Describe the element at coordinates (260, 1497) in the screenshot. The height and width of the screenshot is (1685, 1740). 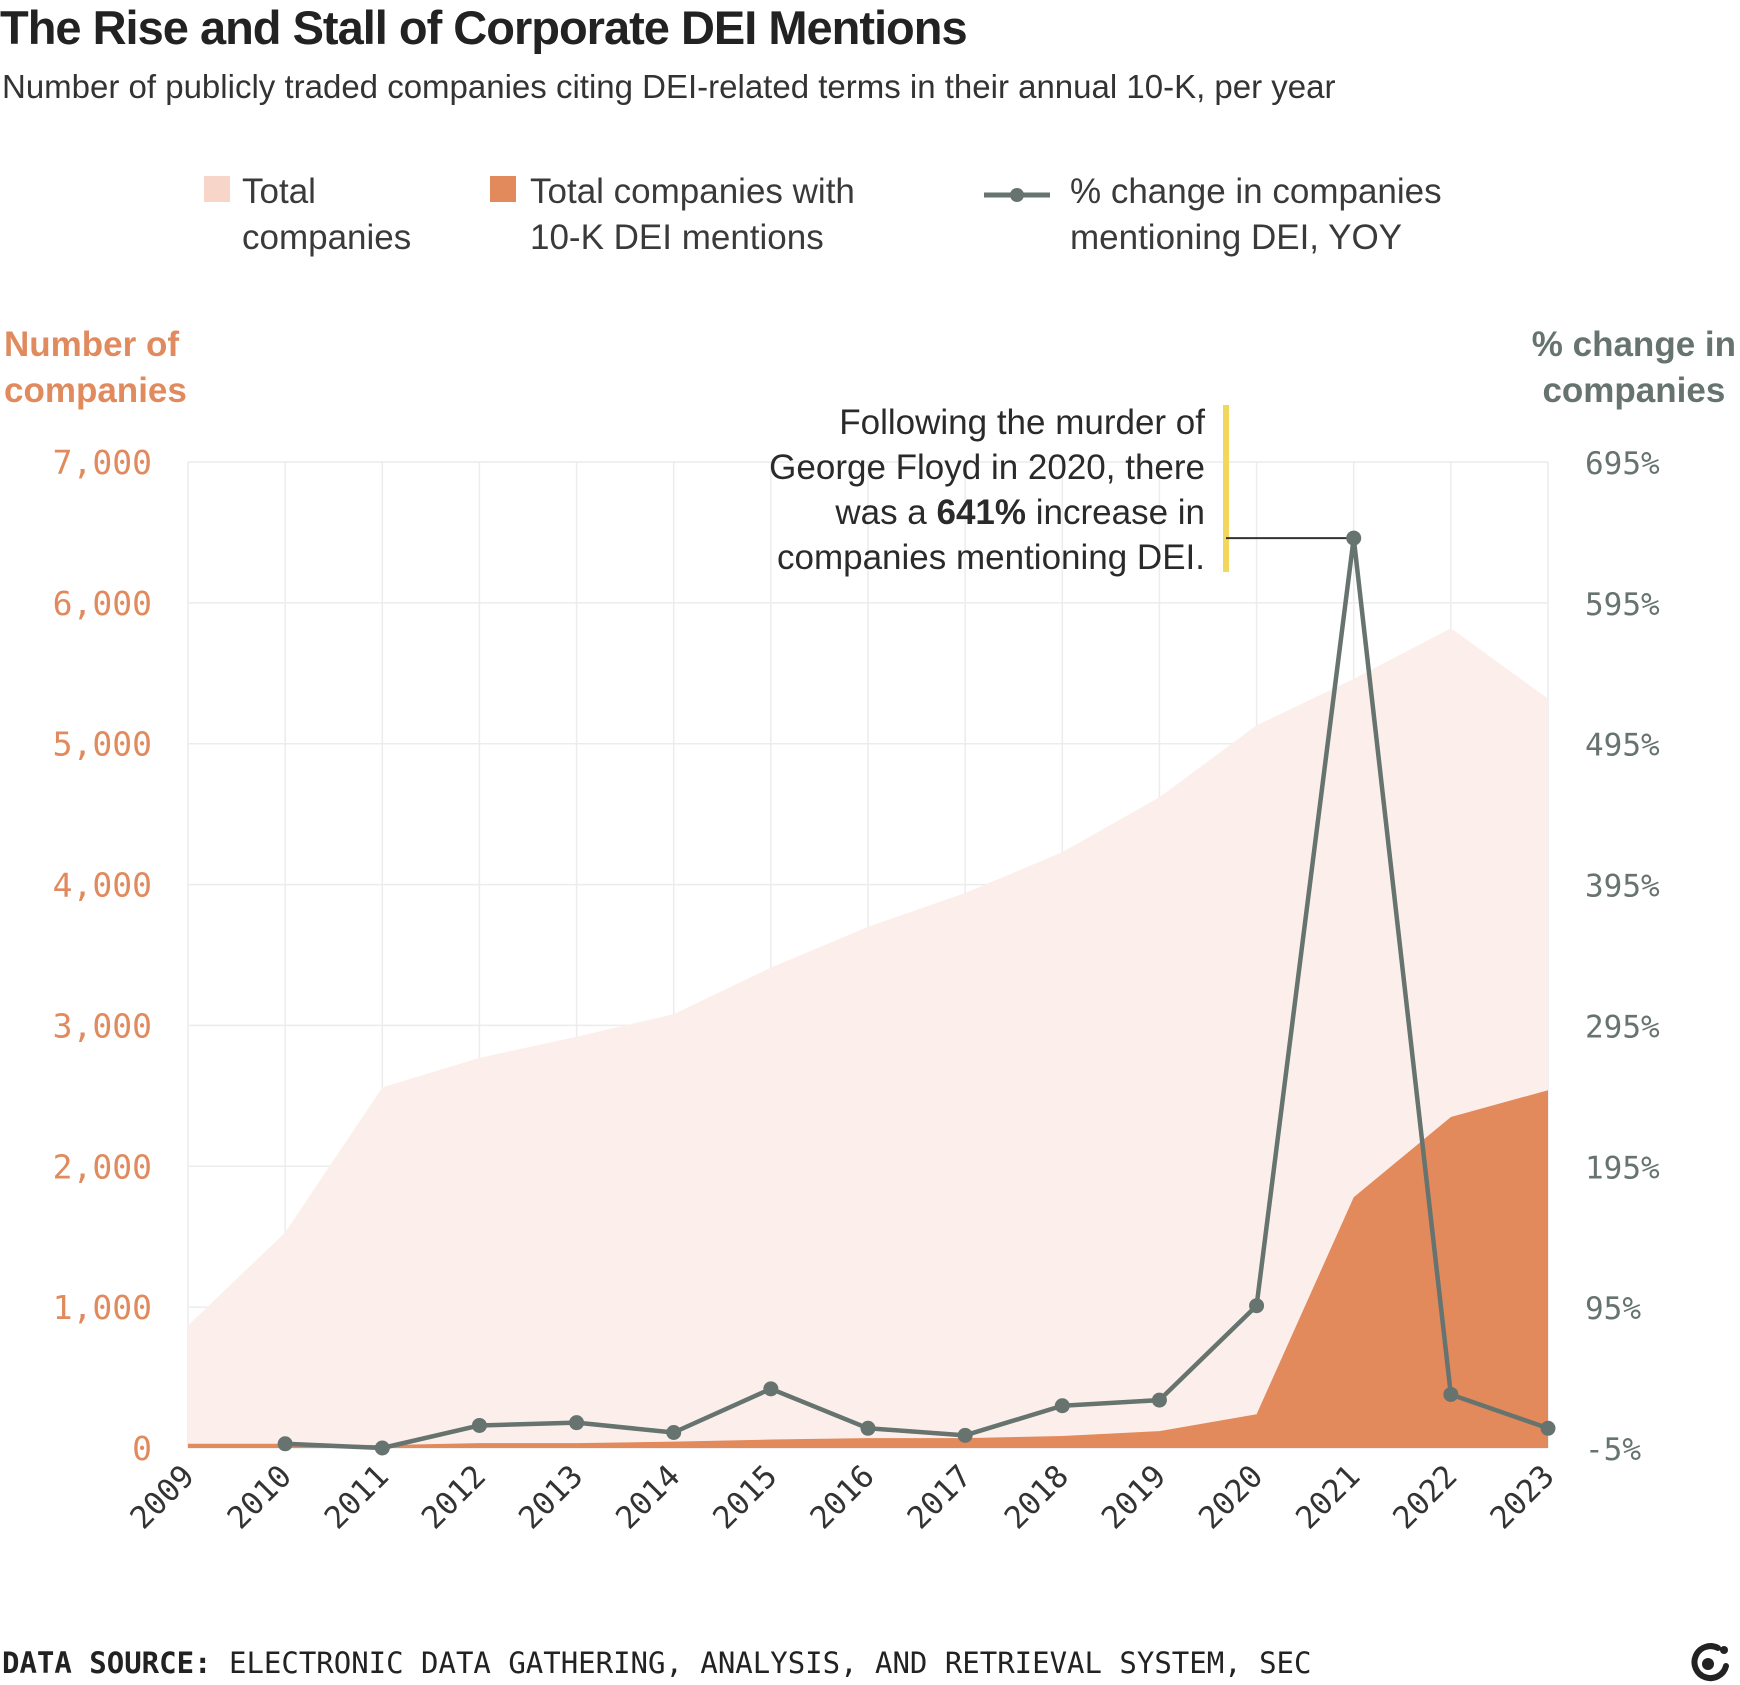
I see `x-axis-tick-label: 2010` at that location.